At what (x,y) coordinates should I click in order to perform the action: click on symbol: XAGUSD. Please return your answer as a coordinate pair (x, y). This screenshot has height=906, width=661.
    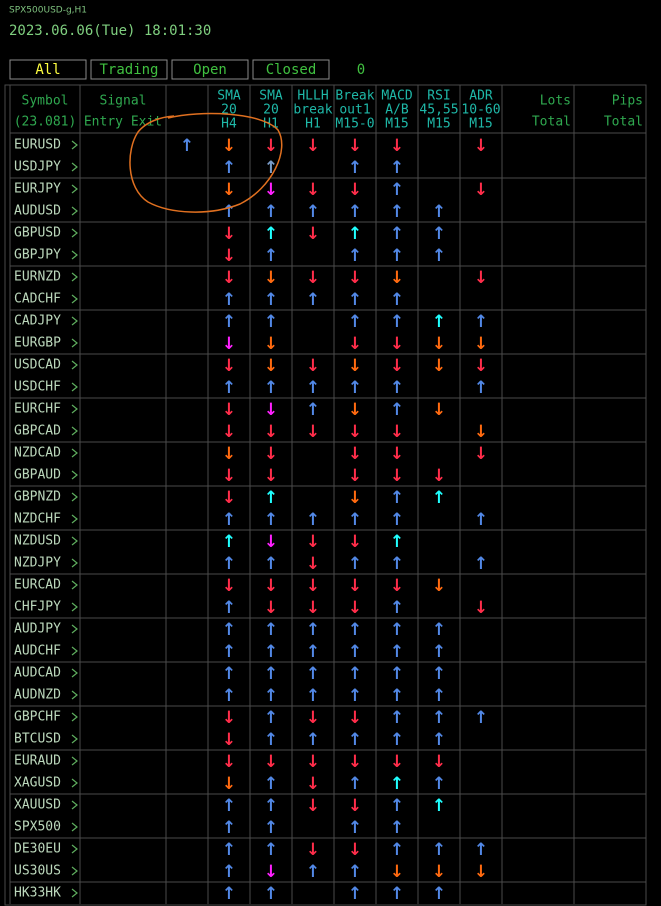
    Looking at the image, I should click on (37, 783).